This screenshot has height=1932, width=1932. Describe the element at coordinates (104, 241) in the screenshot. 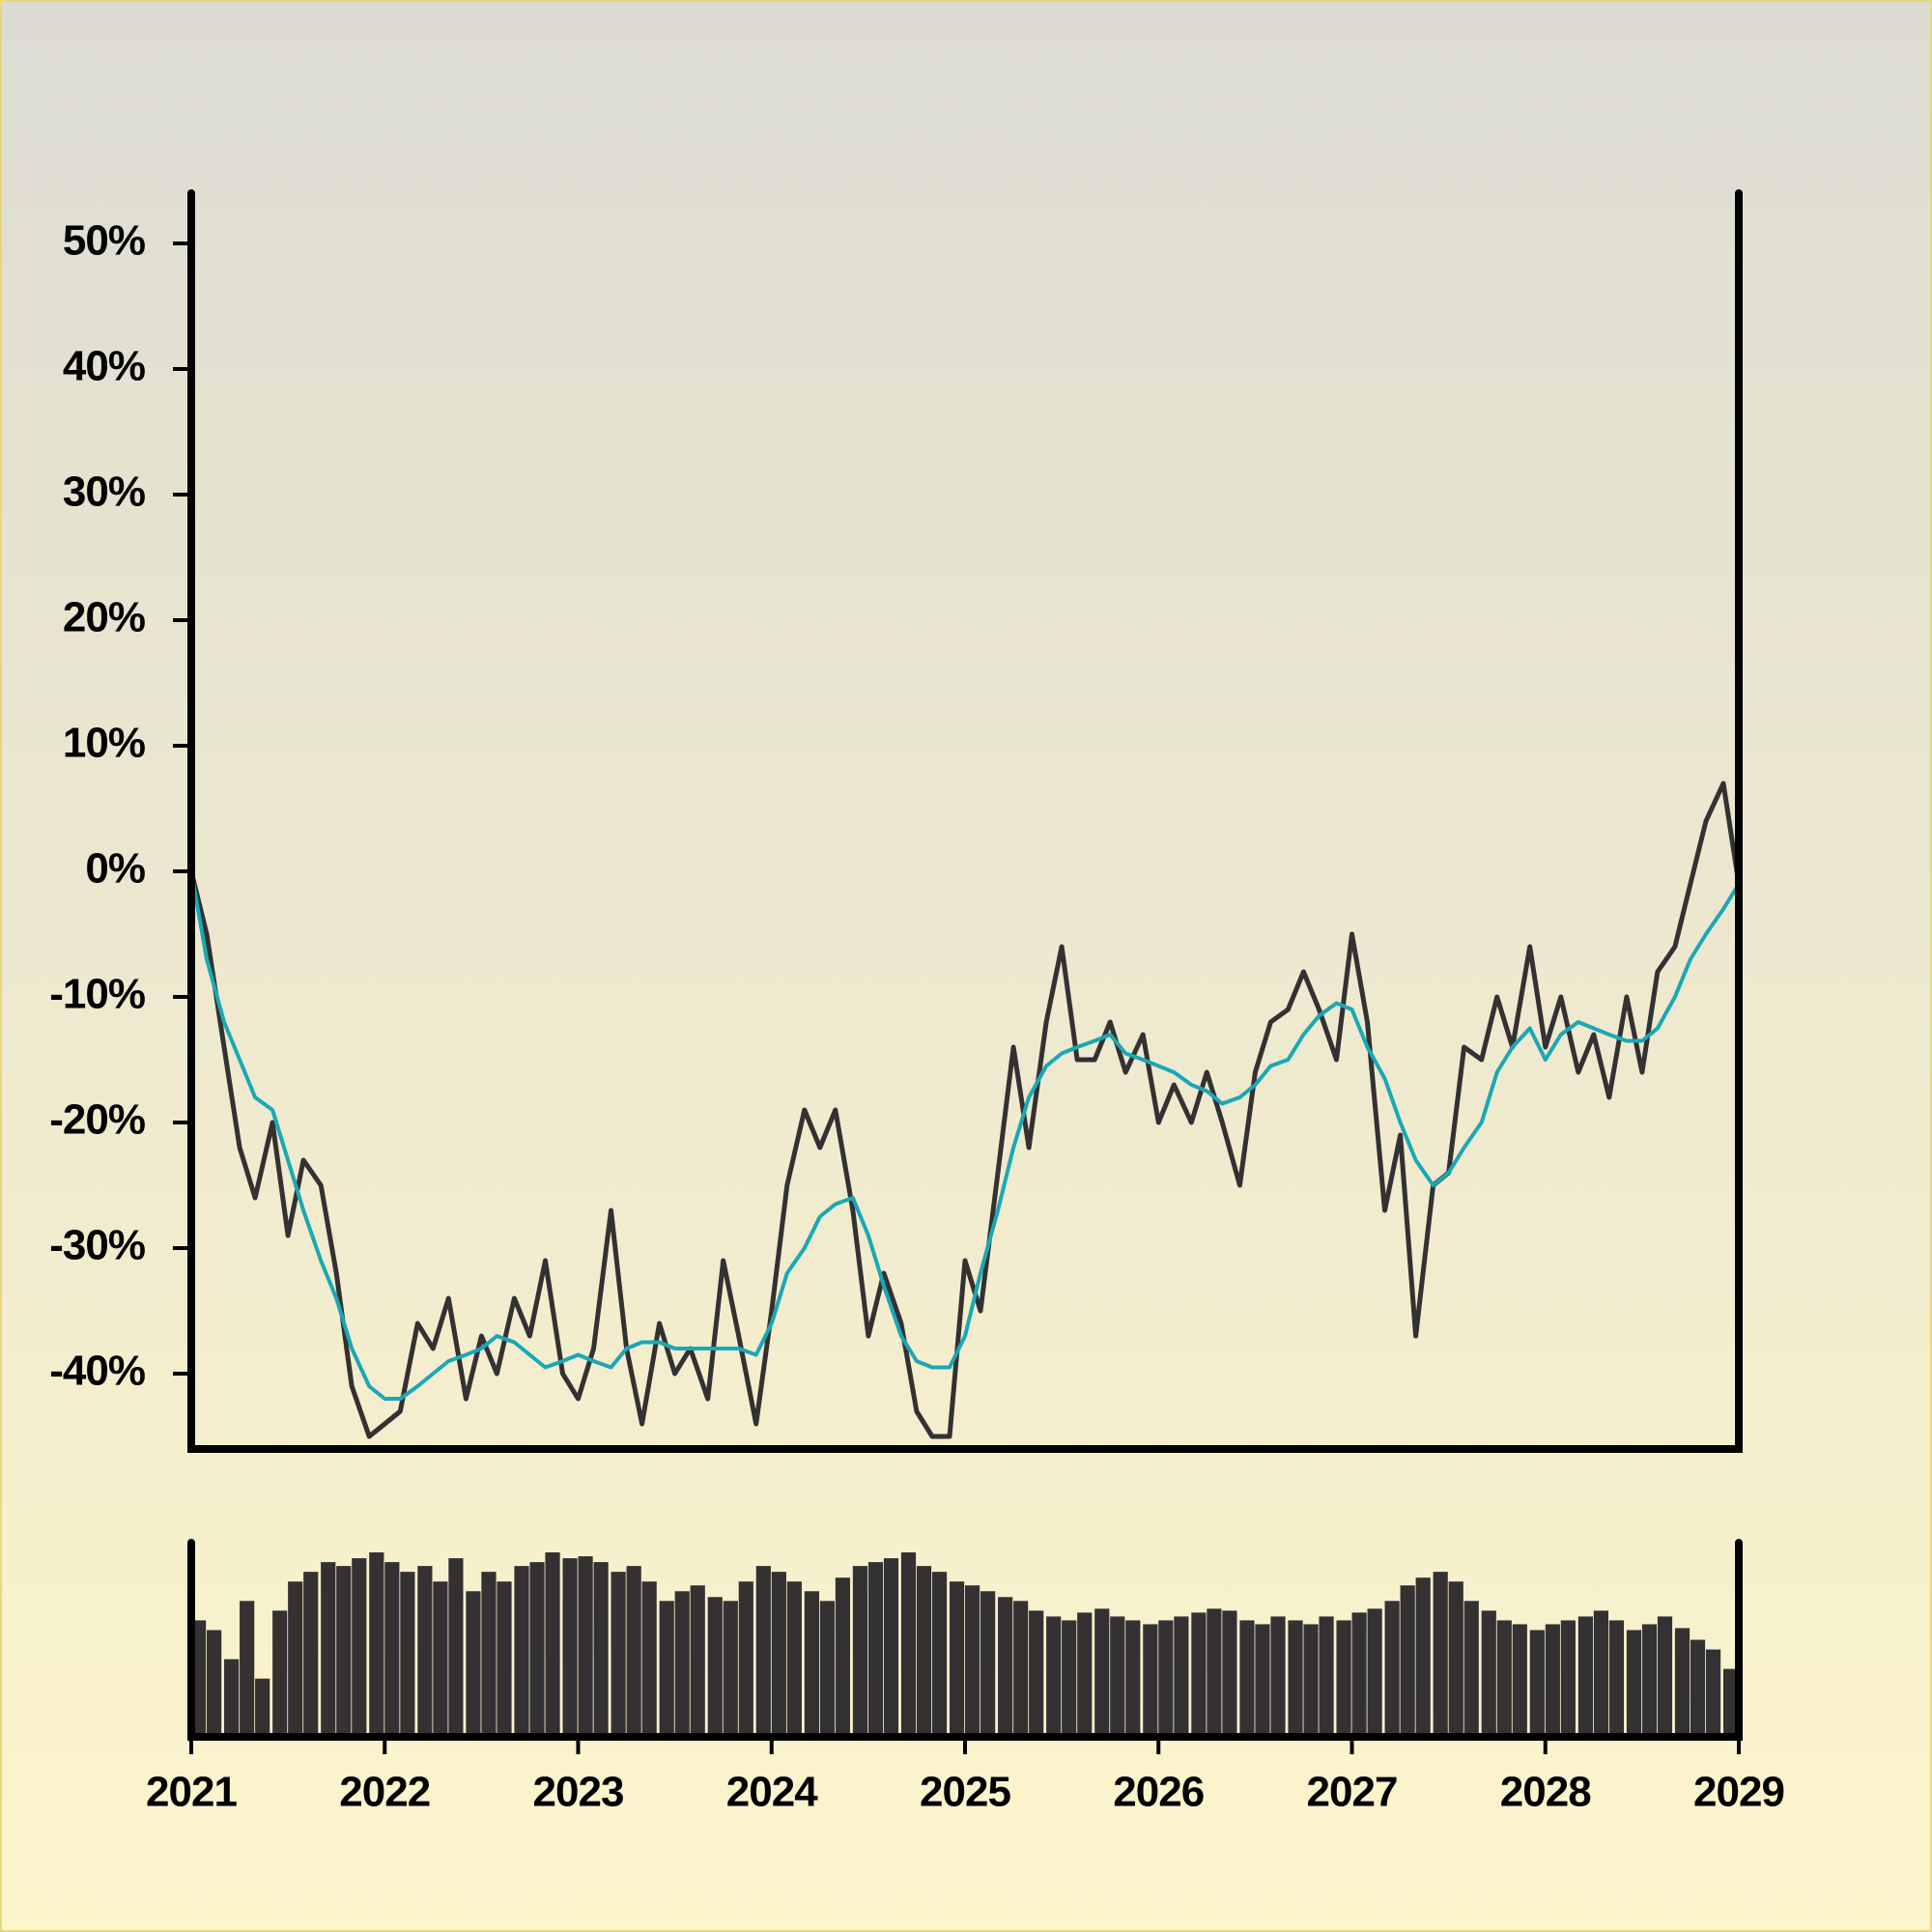

I see `y-tick-label: 50%` at that location.